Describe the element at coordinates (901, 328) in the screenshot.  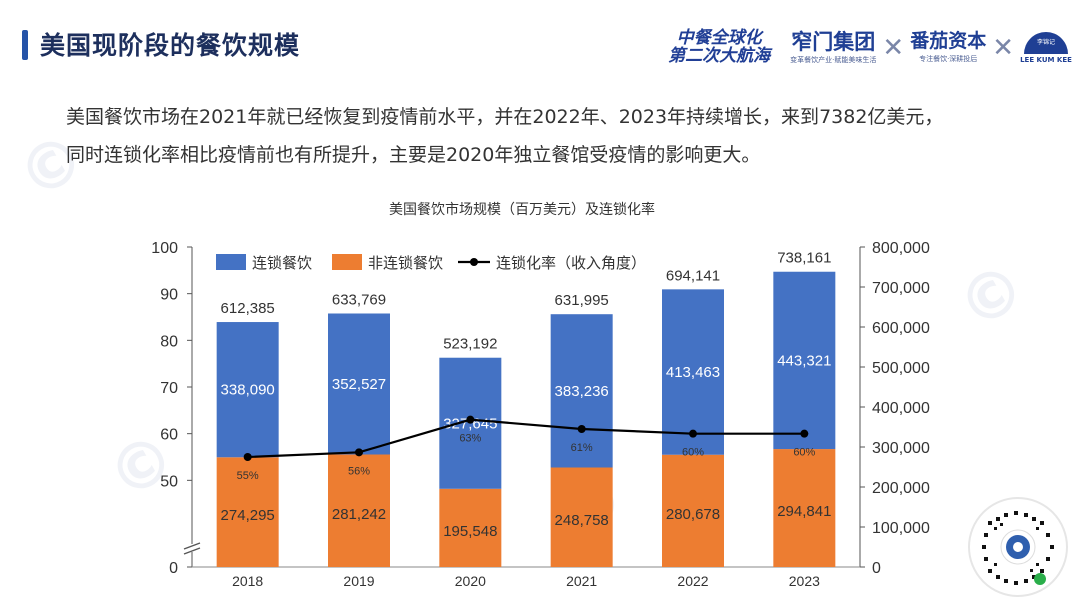
I see `right-axis-tick-label: 600,000` at that location.